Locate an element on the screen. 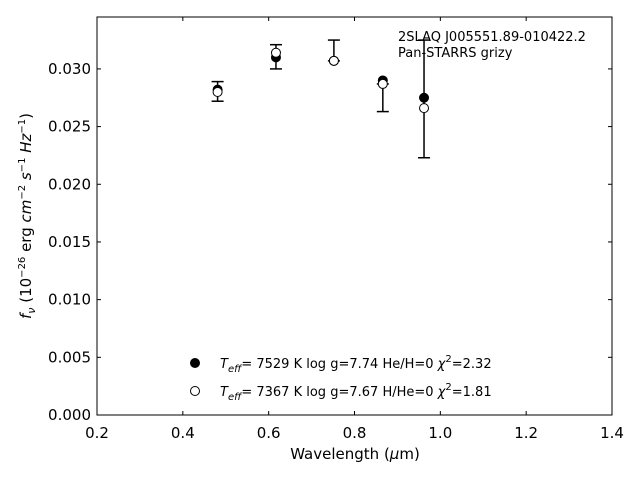  y-tick-label: 0.005 is located at coordinates (69, 357).